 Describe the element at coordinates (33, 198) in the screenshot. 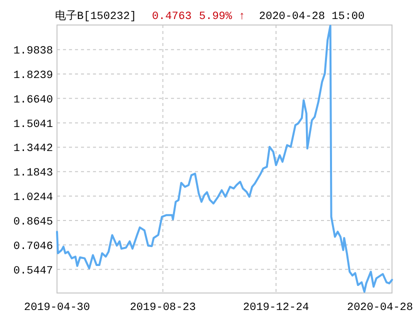

I see `y-tick-label: 1.0244` at that location.